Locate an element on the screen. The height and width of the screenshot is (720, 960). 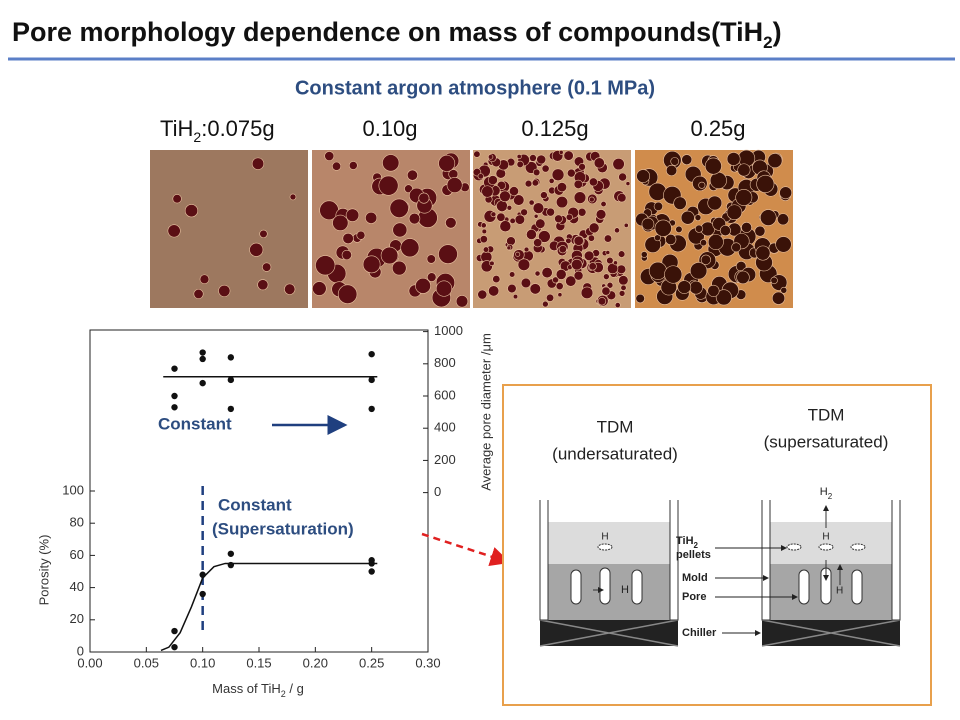
y-tick-label: 20 is located at coordinates (77, 618).